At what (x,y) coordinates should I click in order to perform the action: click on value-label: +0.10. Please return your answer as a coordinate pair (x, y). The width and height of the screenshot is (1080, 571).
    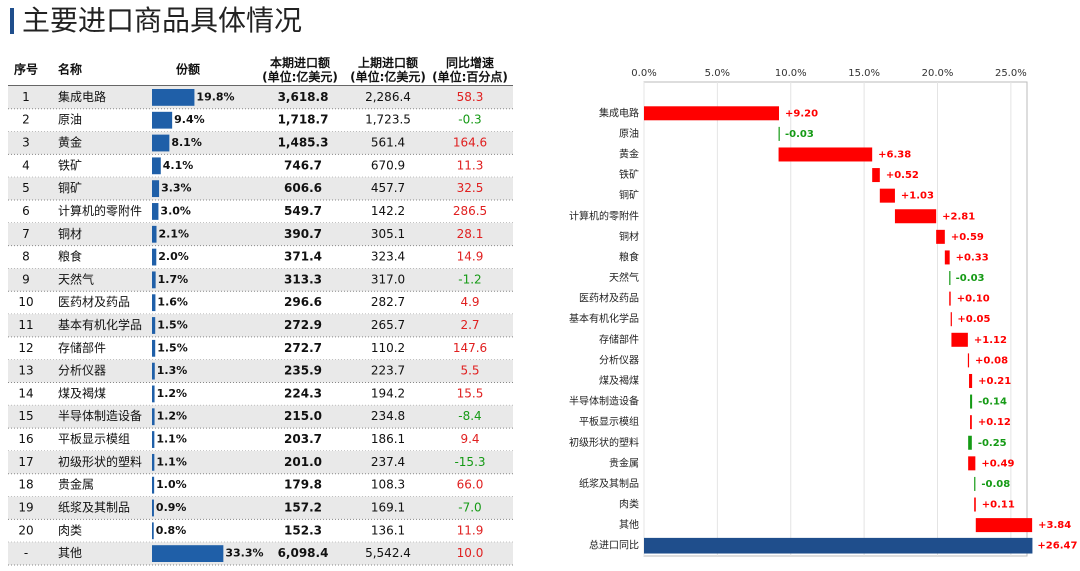
    Looking at the image, I should click on (973, 299).